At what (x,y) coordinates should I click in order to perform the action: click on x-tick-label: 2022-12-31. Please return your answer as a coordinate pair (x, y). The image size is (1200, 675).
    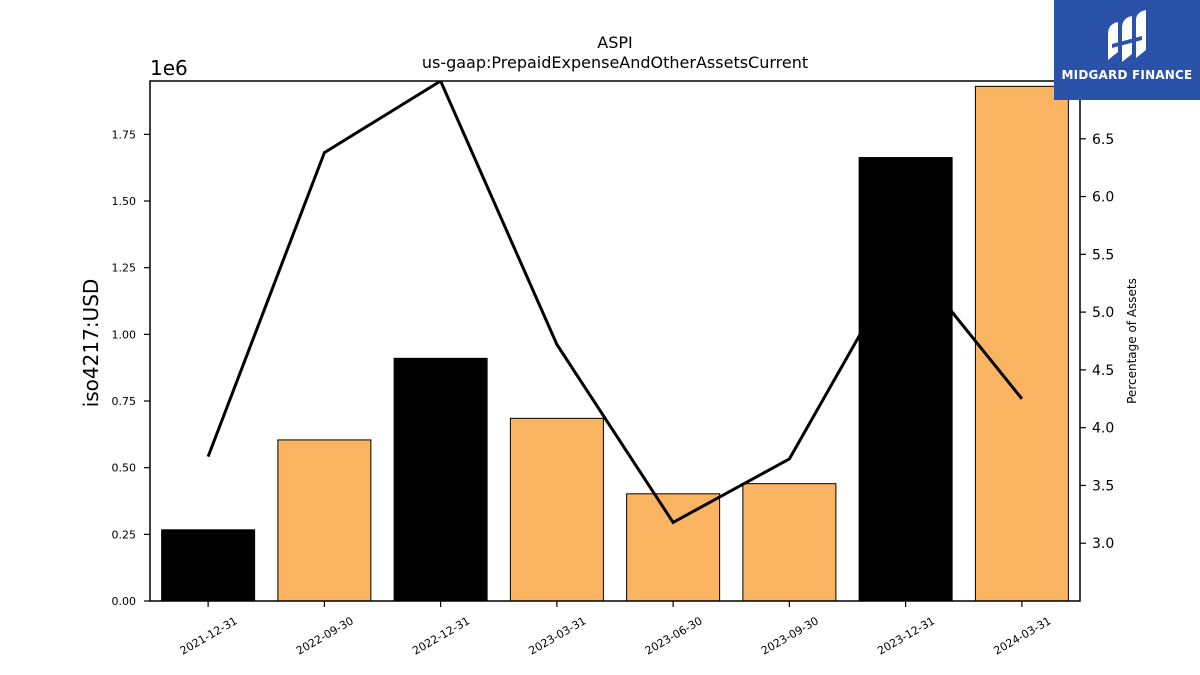
    Looking at the image, I should click on (441, 635).